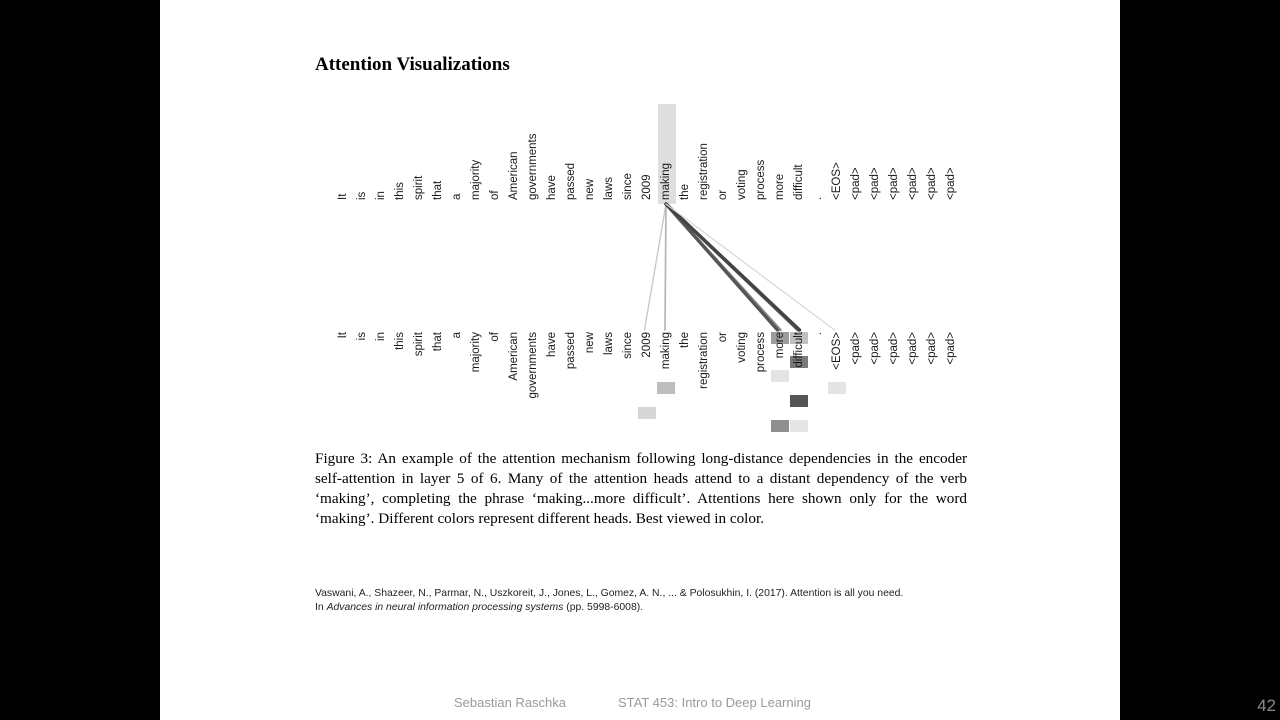 The width and height of the screenshot is (1280, 720). I want to click on bottom-token: ., so click(818, 333).